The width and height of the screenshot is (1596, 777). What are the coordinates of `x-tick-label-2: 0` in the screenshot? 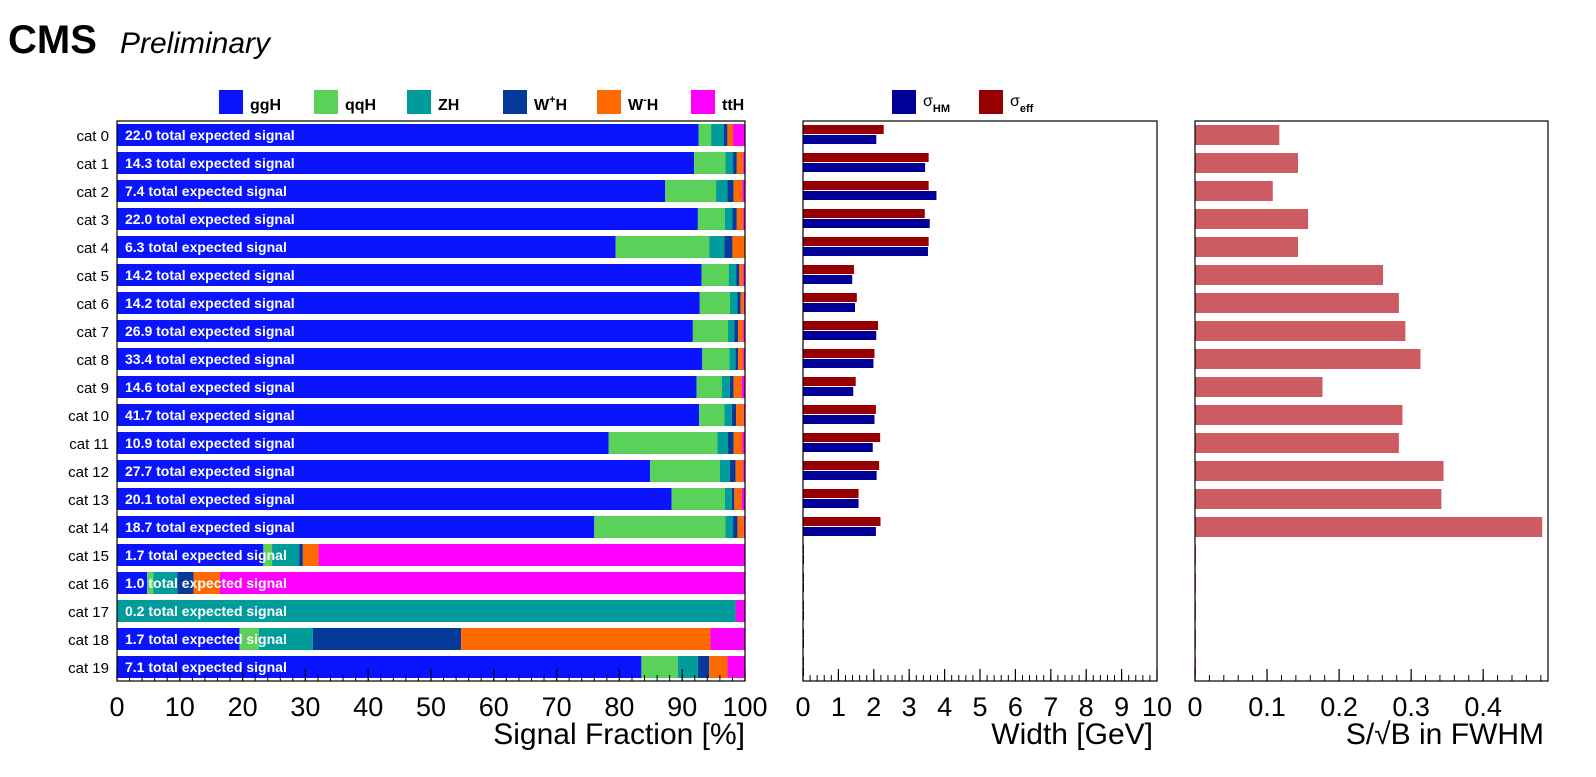 It's located at (1194, 707).